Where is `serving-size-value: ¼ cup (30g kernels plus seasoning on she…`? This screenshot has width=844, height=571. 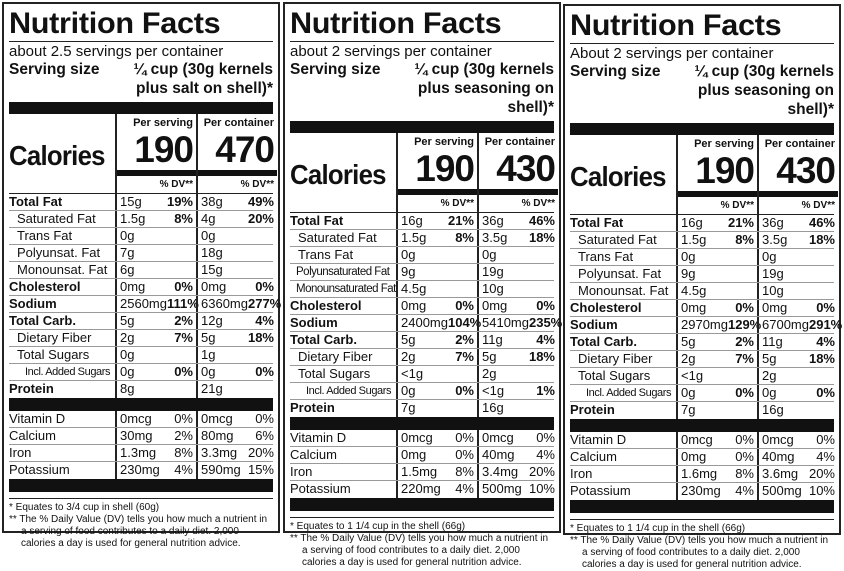
serving-size-value: ¼ cup (30g kernels plus seasoning on she… is located at coordinates (764, 90).